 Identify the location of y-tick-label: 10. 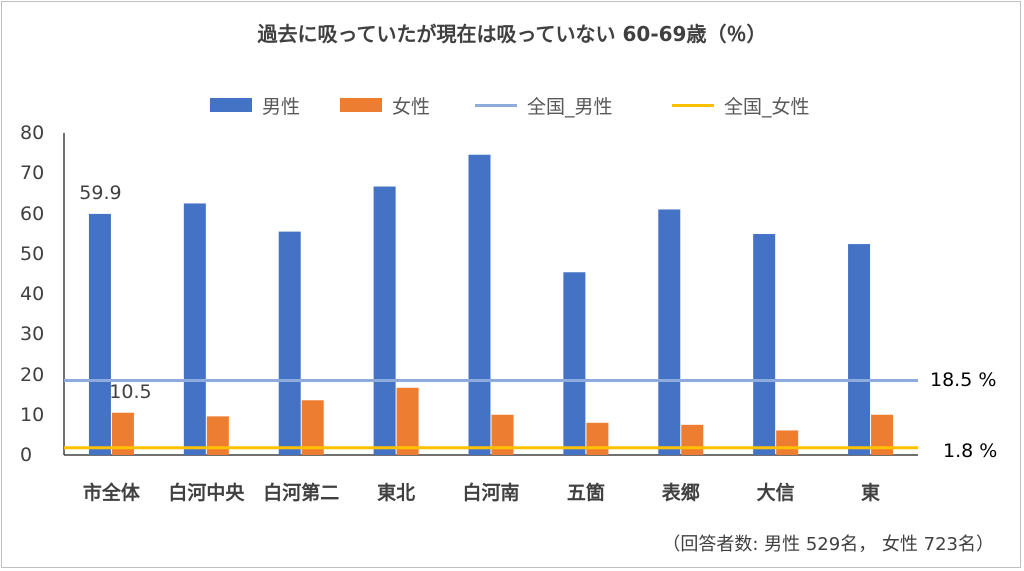
(32, 414).